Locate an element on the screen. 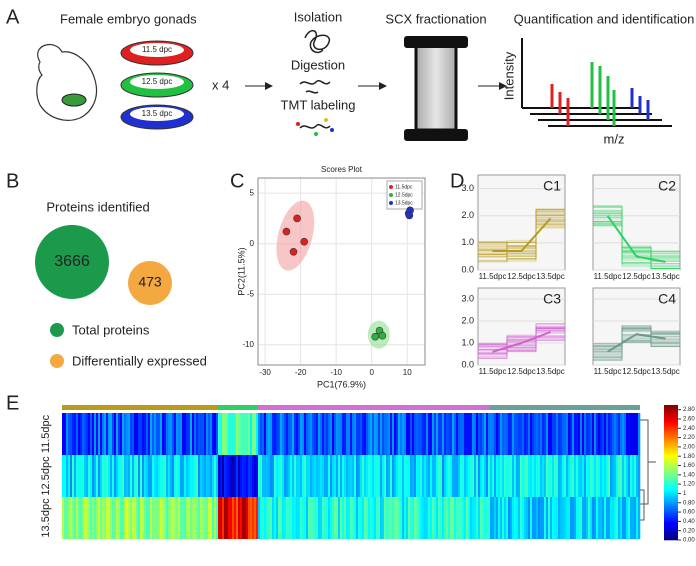 This screenshot has height=566, width=696. x-tick-label: 12.5dpc is located at coordinates (636, 276).